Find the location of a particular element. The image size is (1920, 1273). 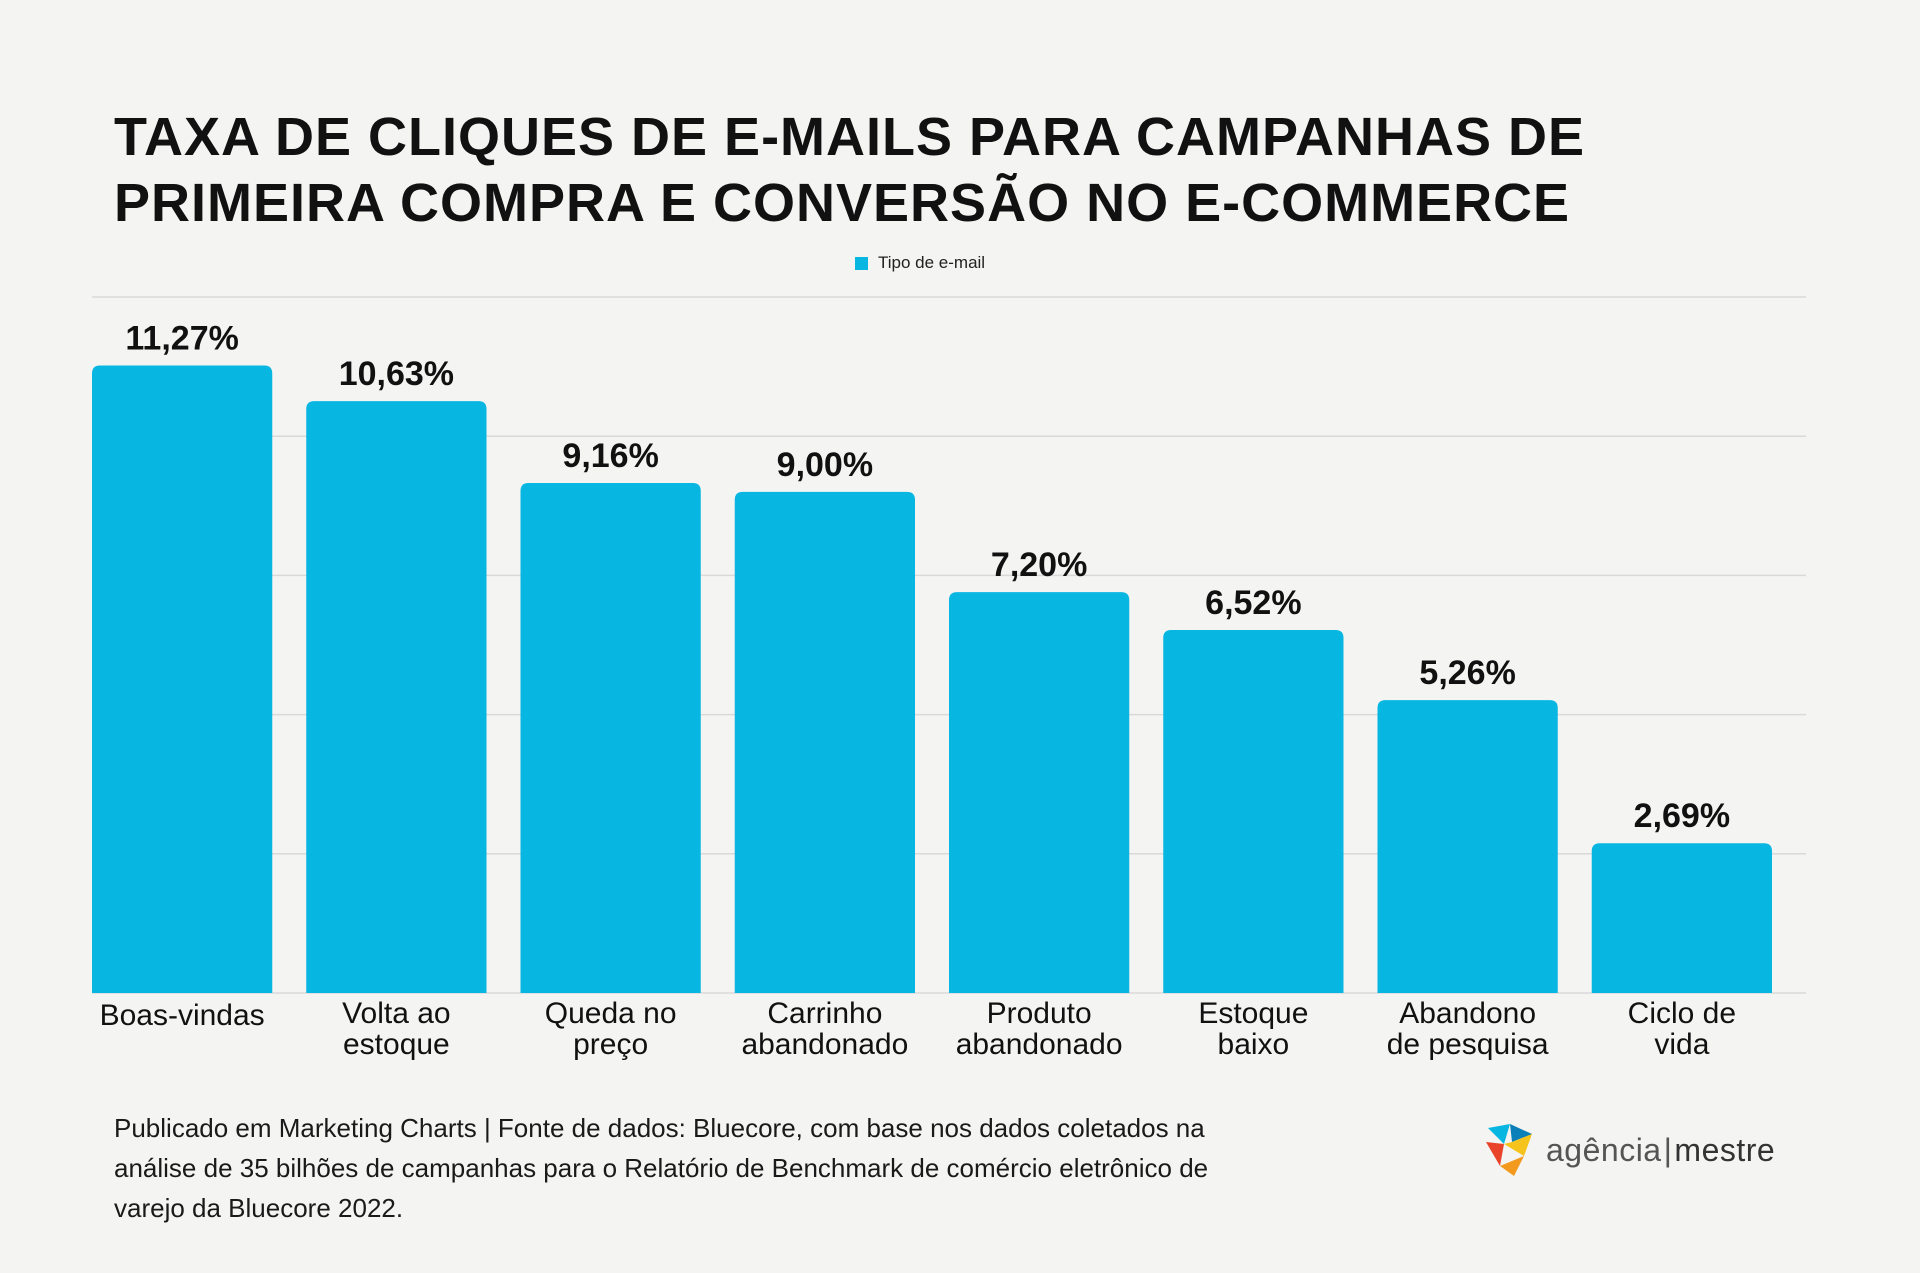

bar-value-label: 6,52% is located at coordinates (1253, 603).